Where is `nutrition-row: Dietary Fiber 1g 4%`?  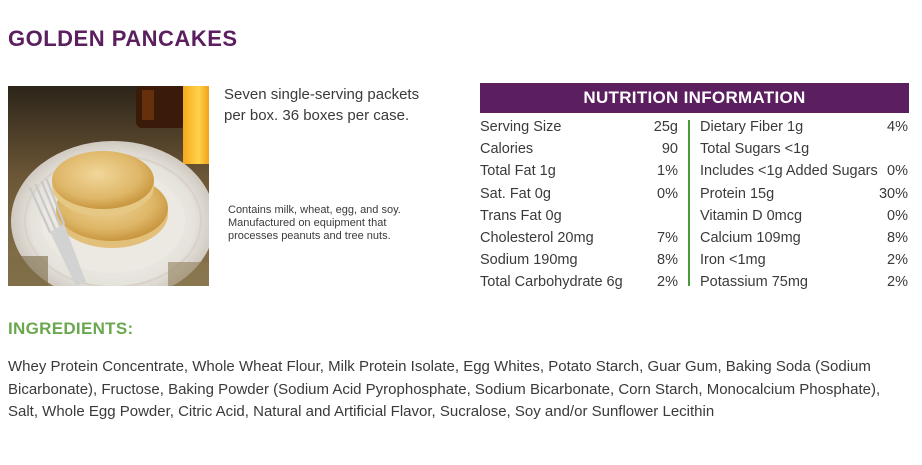
nutrition-row: Dietary Fiber 1g 4% is located at coordinates (804, 127).